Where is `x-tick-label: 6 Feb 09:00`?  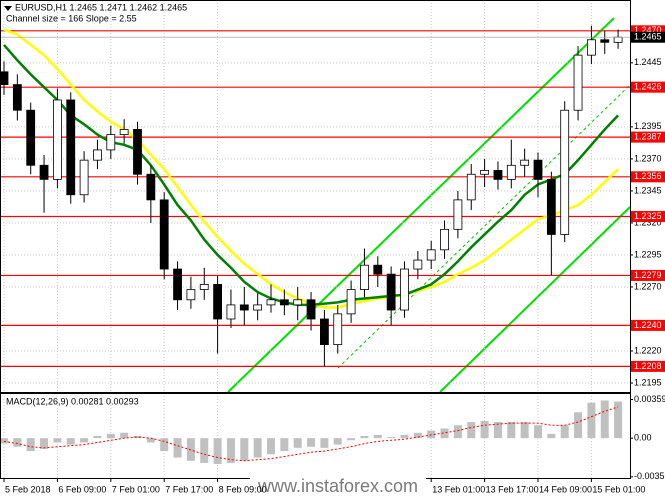
x-tick-label: 6 Feb 09:00 is located at coordinates (82, 489).